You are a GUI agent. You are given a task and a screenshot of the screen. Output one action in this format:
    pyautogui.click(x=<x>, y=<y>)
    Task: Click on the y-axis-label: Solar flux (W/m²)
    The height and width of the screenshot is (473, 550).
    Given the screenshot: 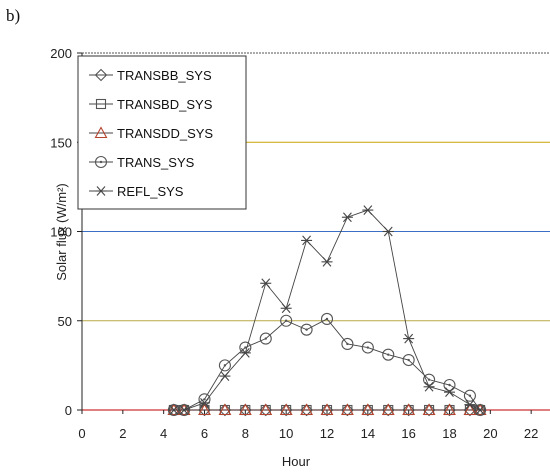 What is the action you would take?
    pyautogui.click(x=61, y=232)
    